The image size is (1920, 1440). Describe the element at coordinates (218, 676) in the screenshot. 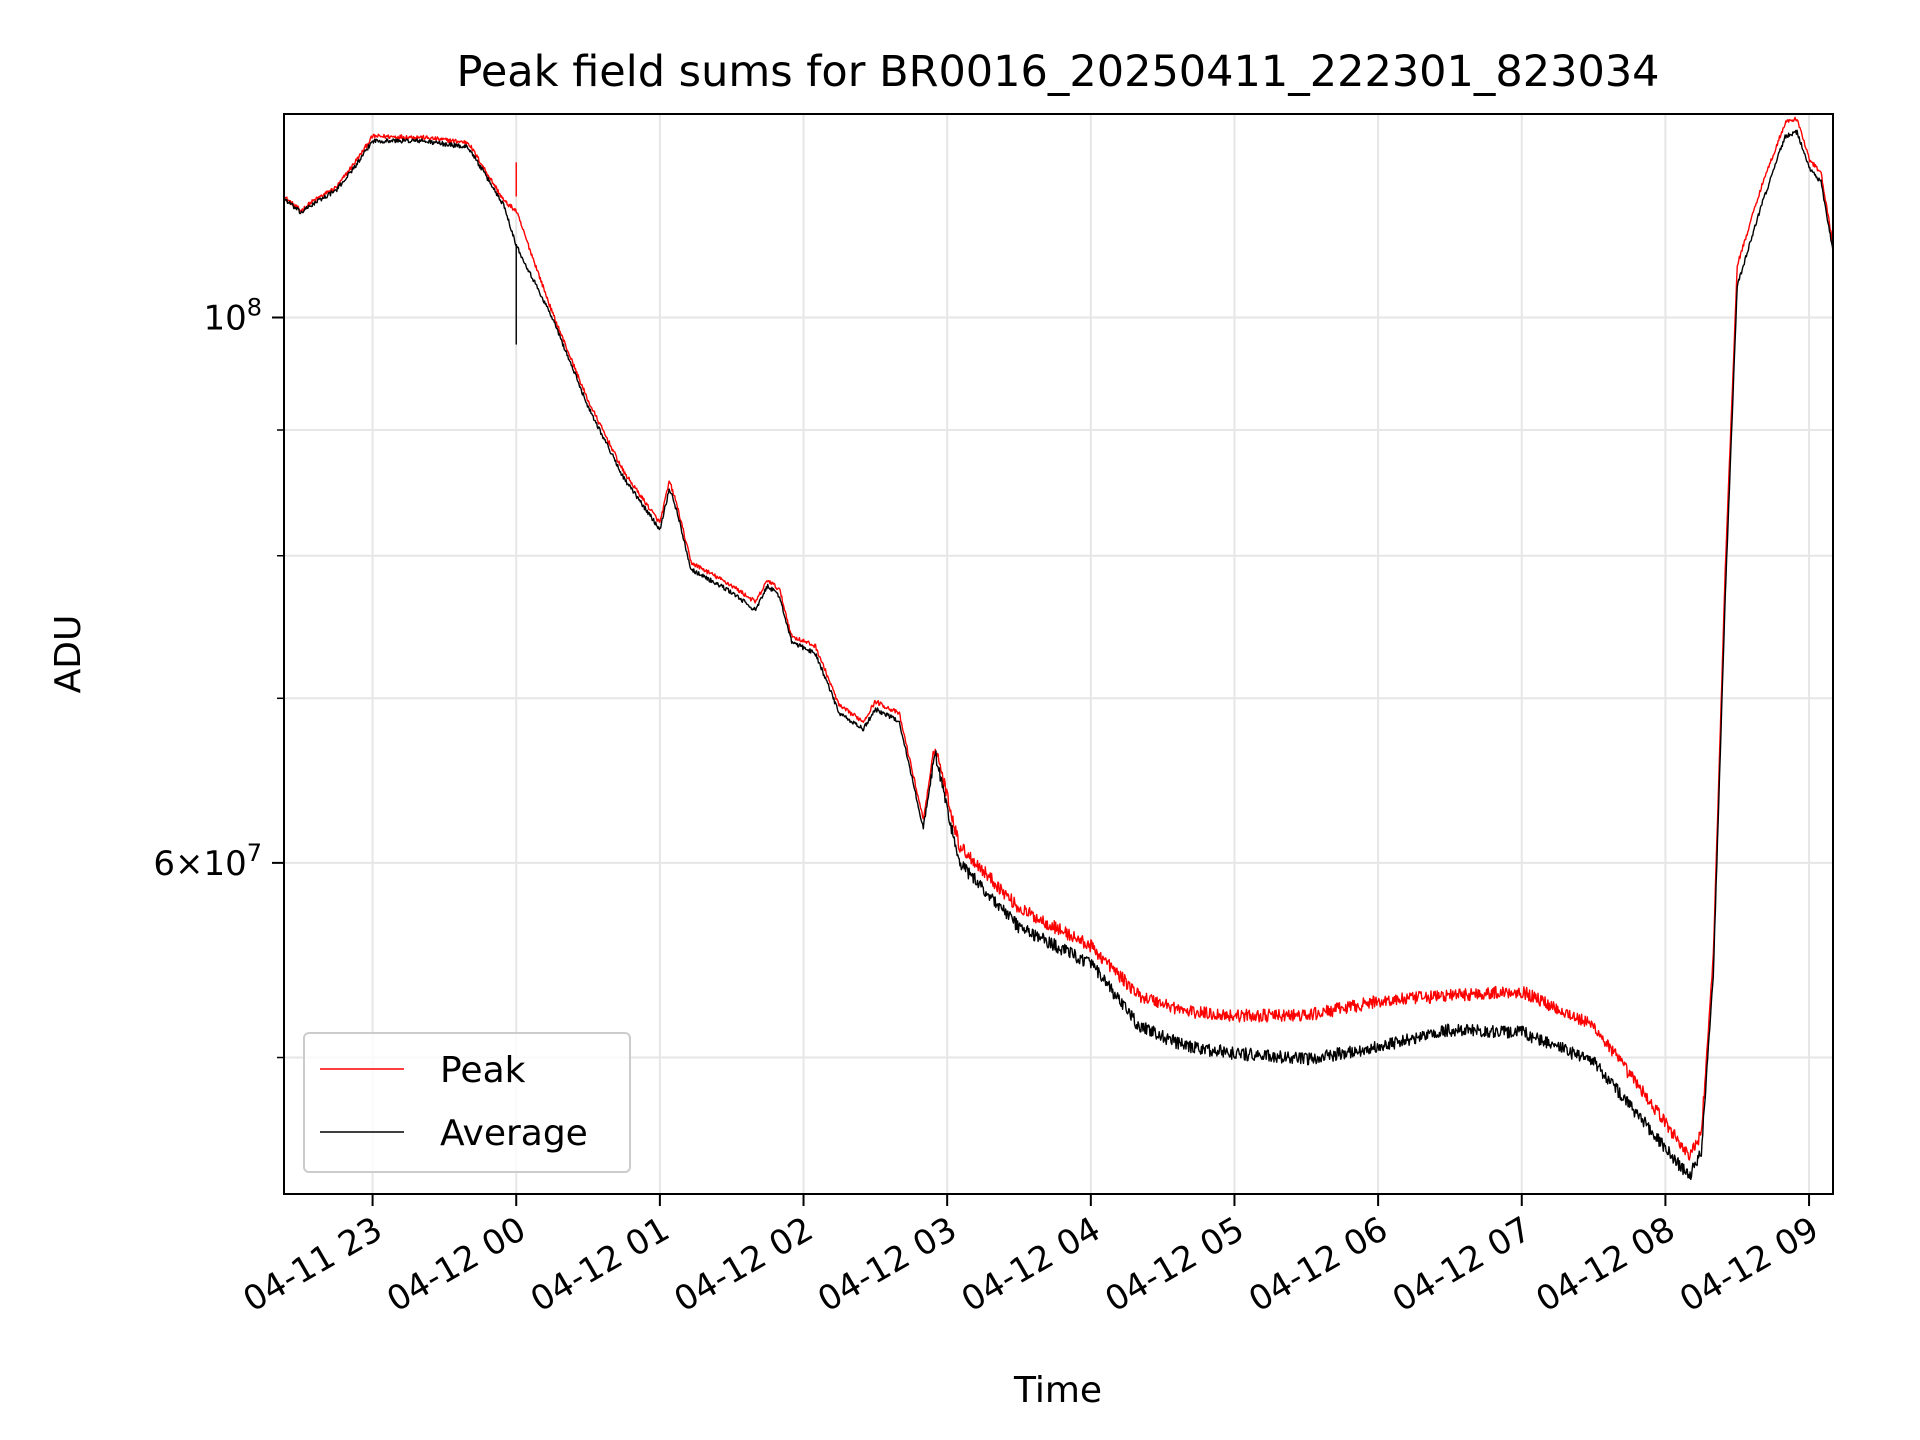

I see `y-axis-ticks: 108 6×107` at that location.